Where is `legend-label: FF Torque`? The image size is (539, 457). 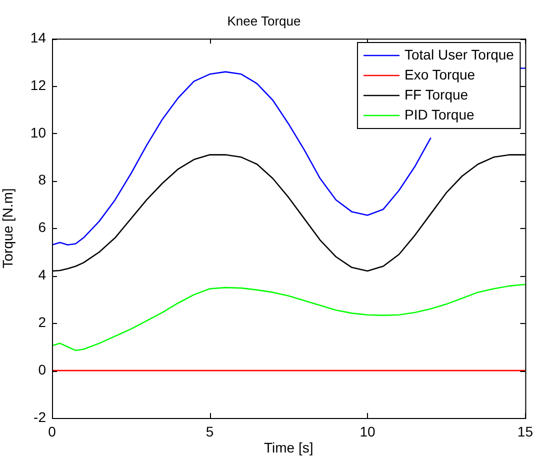 legend-label: FF Torque is located at coordinates (436, 94).